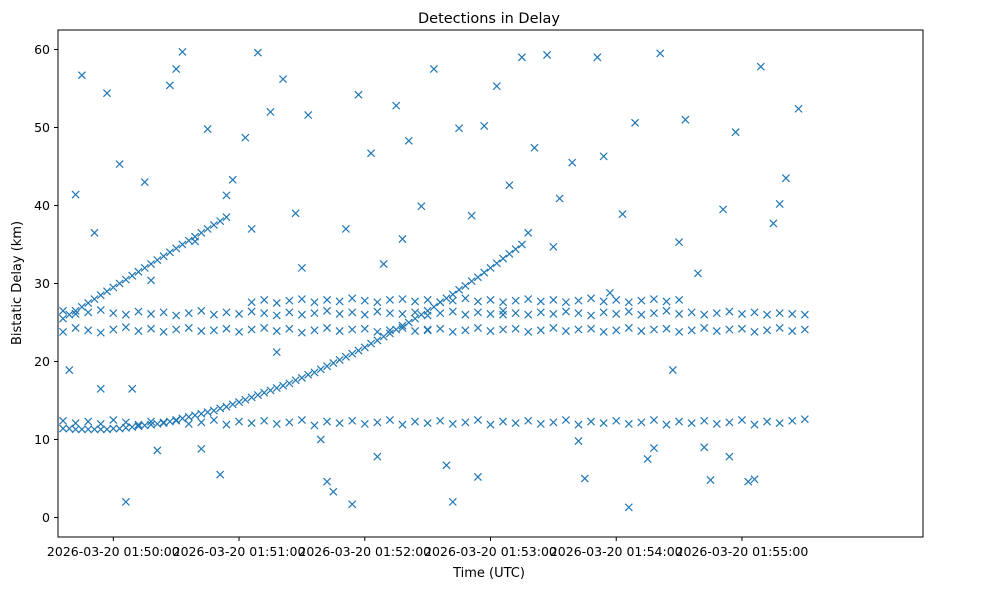 The height and width of the screenshot is (590, 988). What do you see at coordinates (46, 283) in the screenshot?
I see `y-axis-ticks: 0 10 20 30 40 50 60` at bounding box center [46, 283].